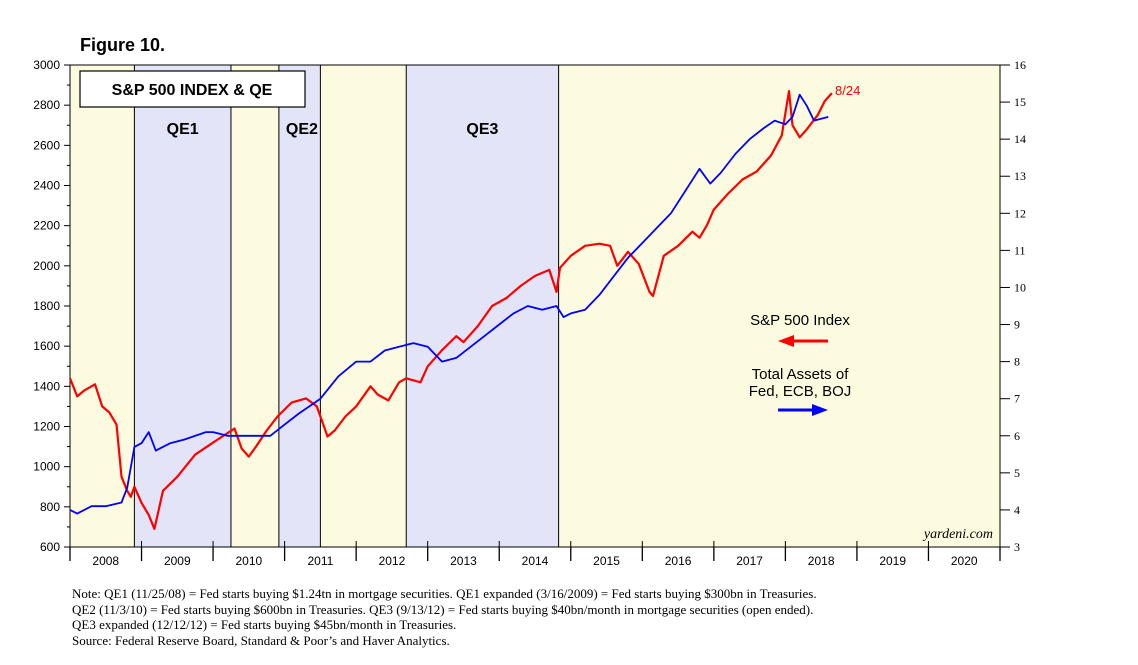 The height and width of the screenshot is (665, 1138). I want to click on left-tick-label: 2600, so click(46, 145).